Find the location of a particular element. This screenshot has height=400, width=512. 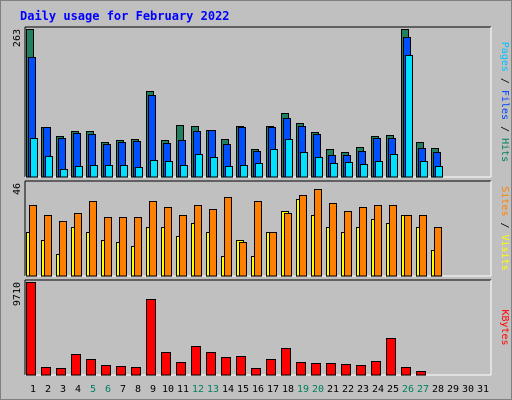

side-label-part: KBytes is located at coordinates (504, 327).